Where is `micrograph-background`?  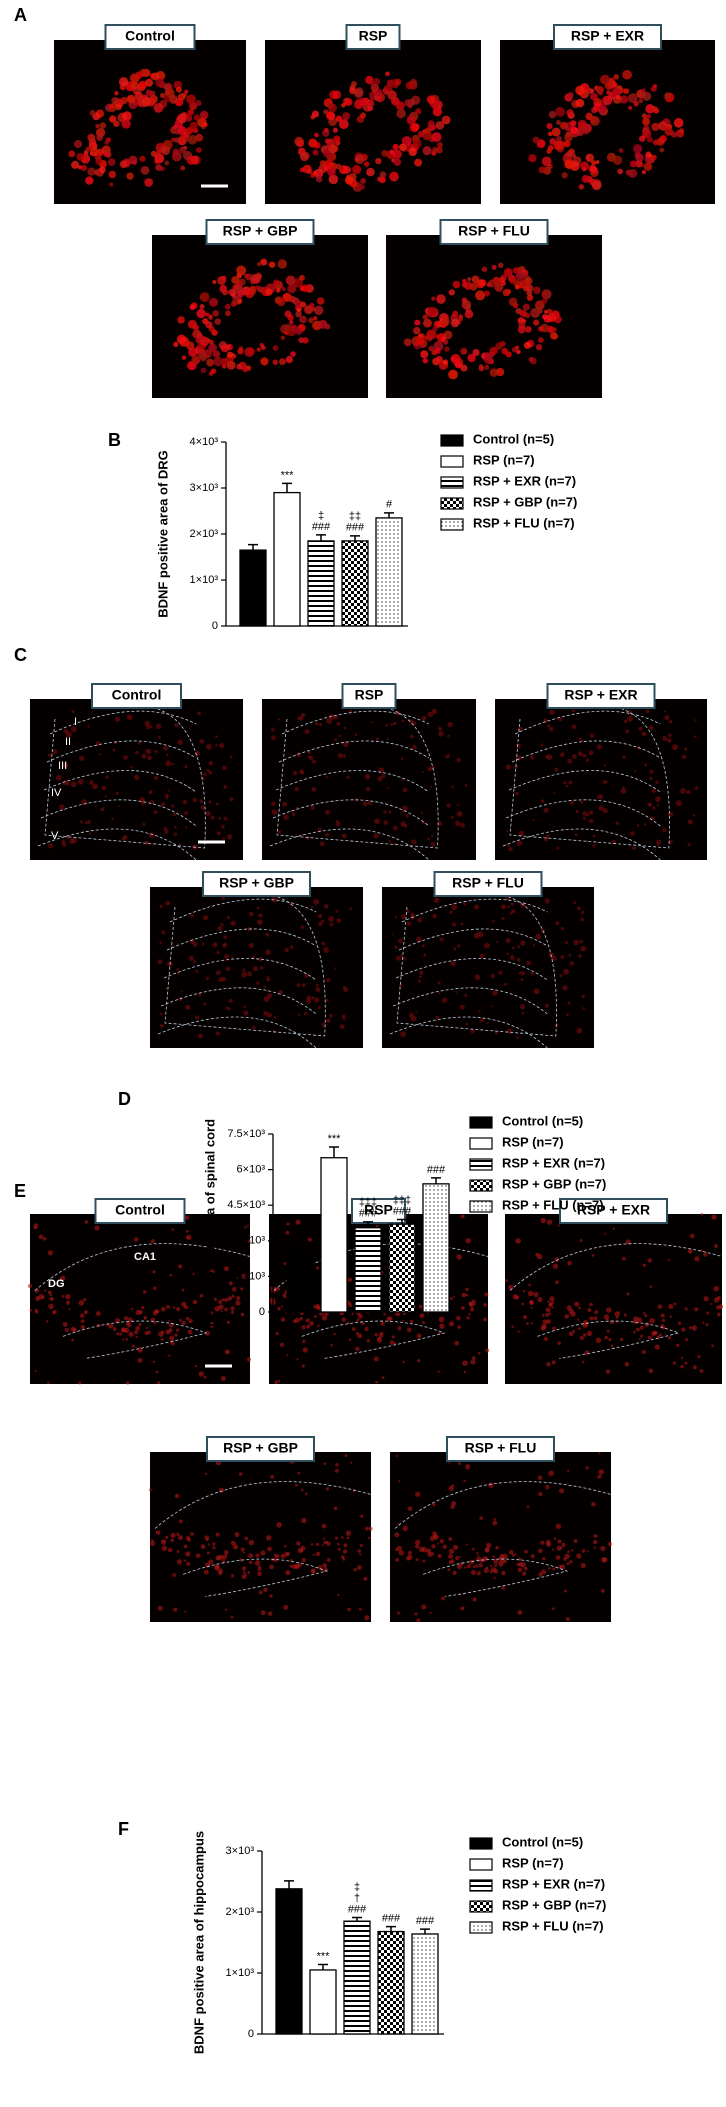
micrograph-background is located at coordinates (140, 1299).